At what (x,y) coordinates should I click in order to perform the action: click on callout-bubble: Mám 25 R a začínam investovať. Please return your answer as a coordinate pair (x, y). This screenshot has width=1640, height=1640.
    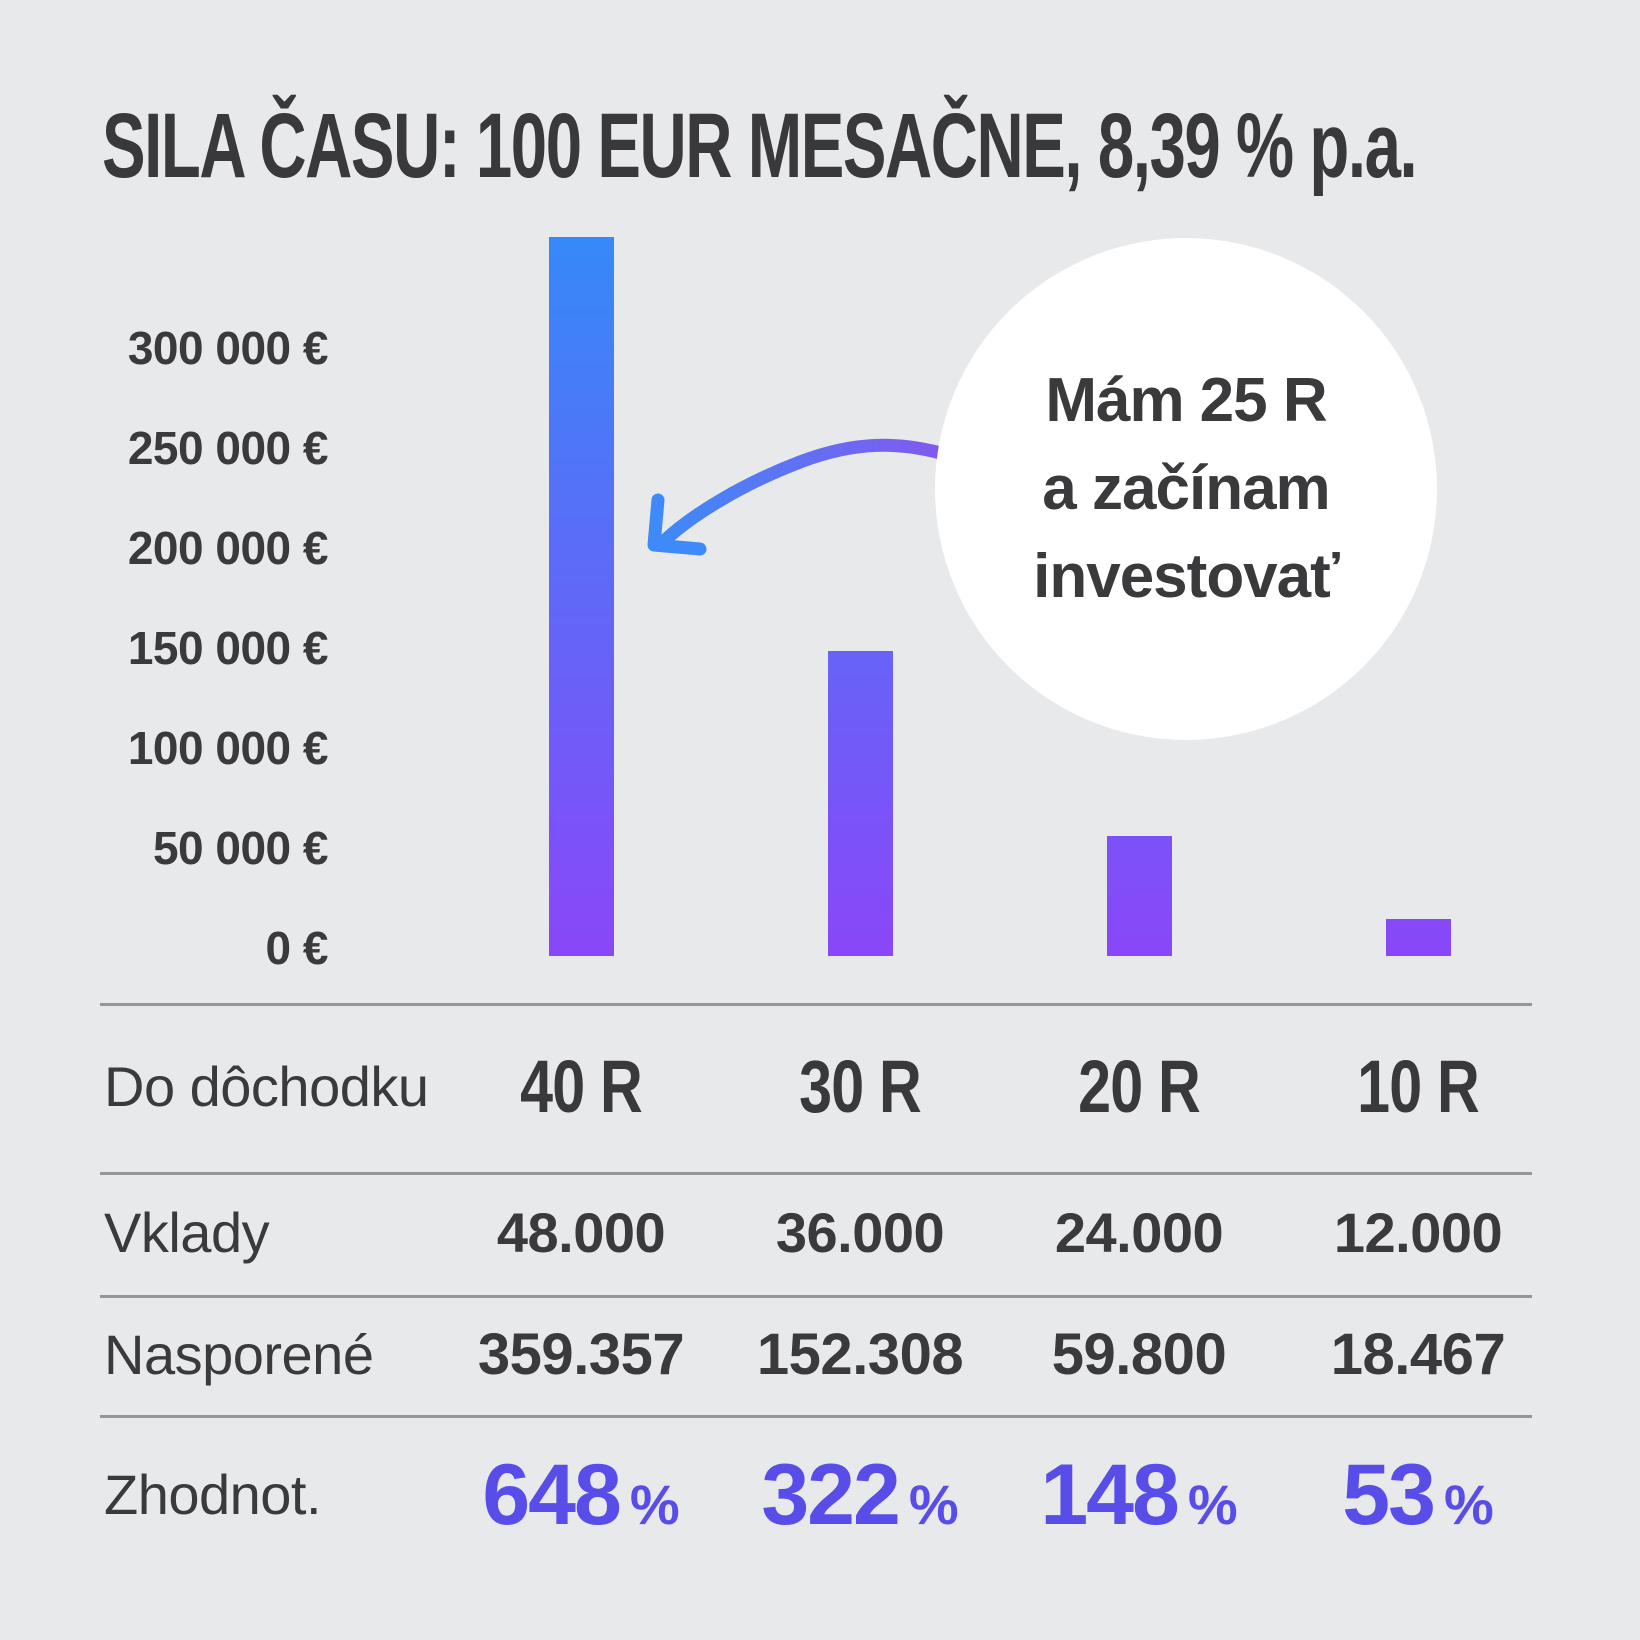
    Looking at the image, I should click on (1186, 489).